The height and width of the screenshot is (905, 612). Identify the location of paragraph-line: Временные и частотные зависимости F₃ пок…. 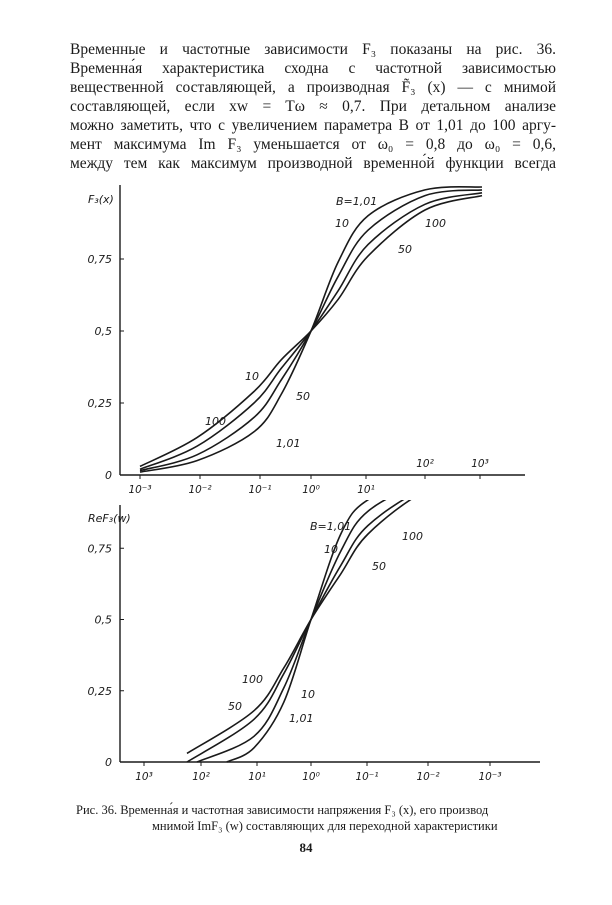
(313, 49).